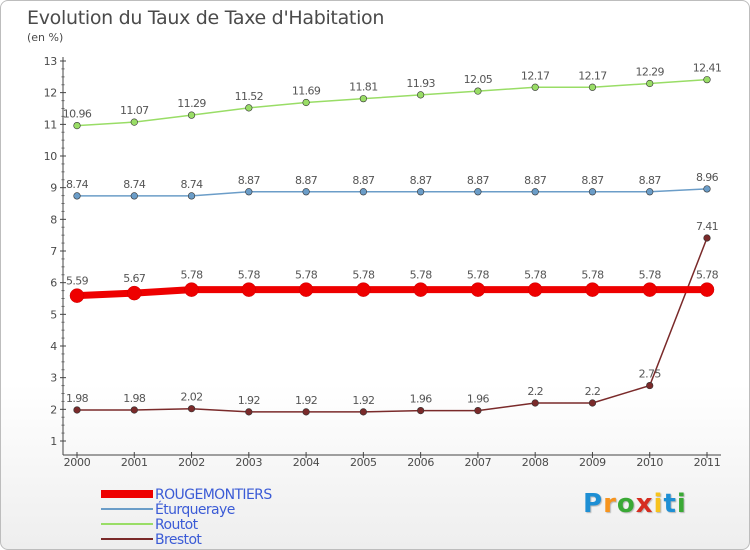 This screenshot has height=550, width=750. I want to click on x-tick-label: 2011, so click(707, 462).